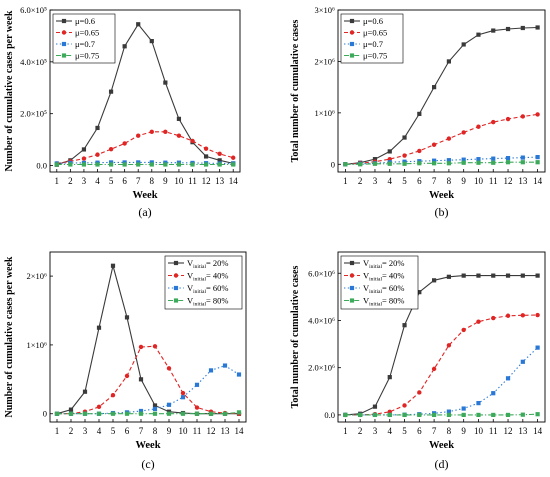 This screenshot has height=477, width=550. I want to click on legend-label: μ=0.75, so click(87, 56).